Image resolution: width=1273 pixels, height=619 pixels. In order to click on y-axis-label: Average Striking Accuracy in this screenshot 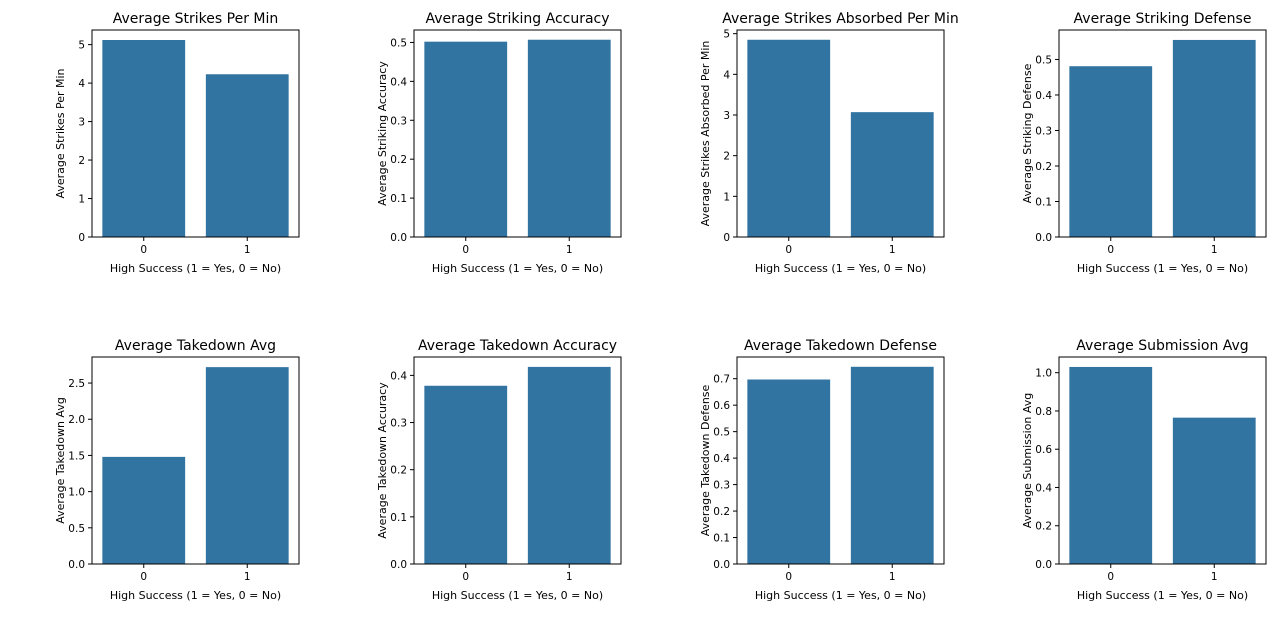, I will do `click(382, 133)`.